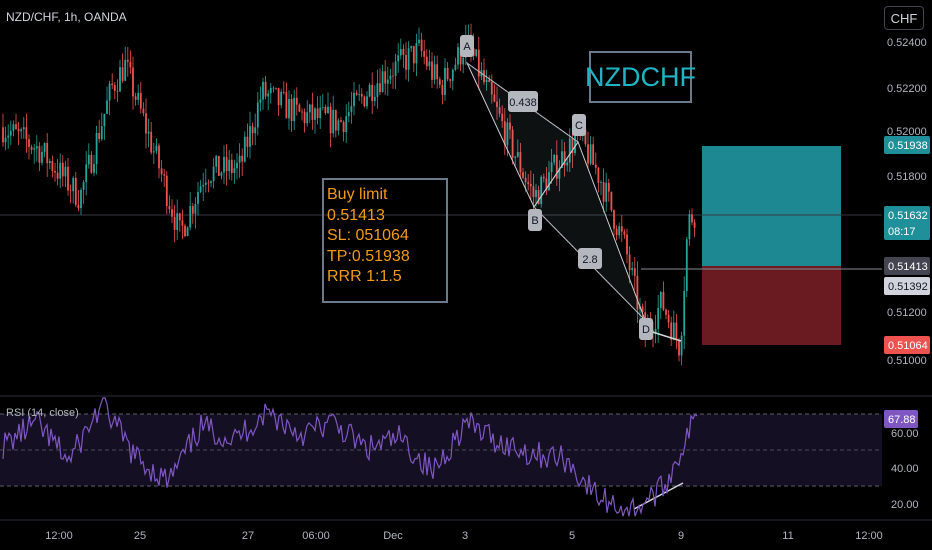 The image size is (932, 550). Describe the element at coordinates (42, 413) in the screenshot. I see `rsi-legend: RSI (14, close)` at that location.